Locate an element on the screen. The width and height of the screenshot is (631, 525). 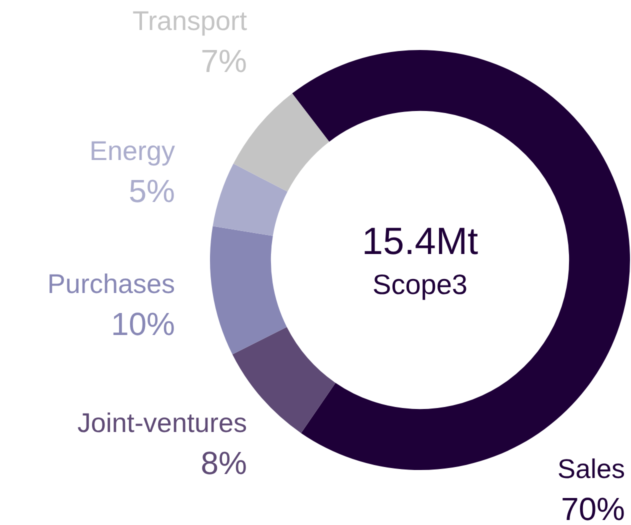
text: Scope3 is located at coordinates (420, 284).